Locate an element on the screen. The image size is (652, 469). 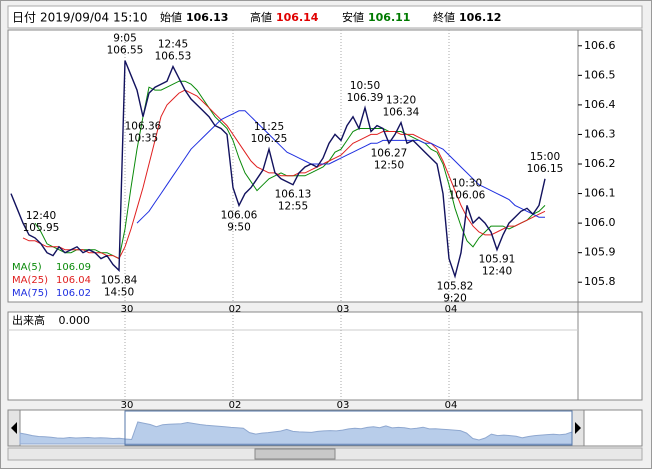
annotation: 11:25 is located at coordinates (269, 127).